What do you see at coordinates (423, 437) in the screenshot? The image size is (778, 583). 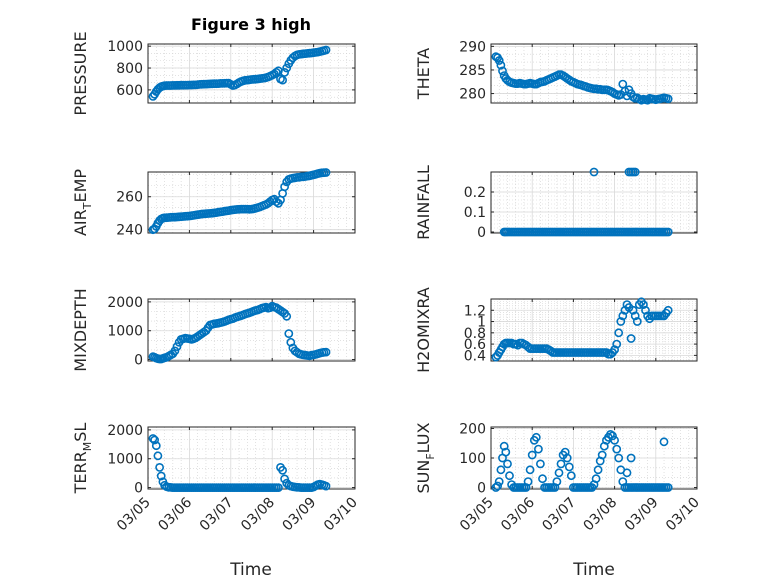 I see `sun-flux-y-label-tail: LUX` at bounding box center [423, 437].